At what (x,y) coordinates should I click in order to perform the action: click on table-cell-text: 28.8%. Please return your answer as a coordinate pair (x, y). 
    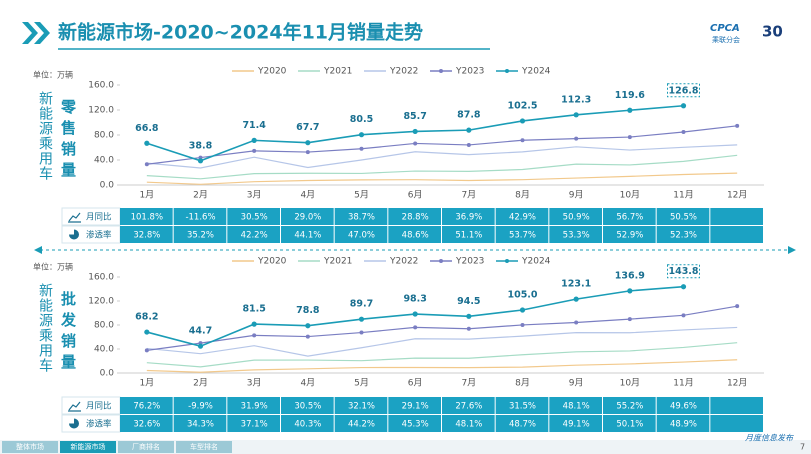
    Looking at the image, I should click on (415, 218).